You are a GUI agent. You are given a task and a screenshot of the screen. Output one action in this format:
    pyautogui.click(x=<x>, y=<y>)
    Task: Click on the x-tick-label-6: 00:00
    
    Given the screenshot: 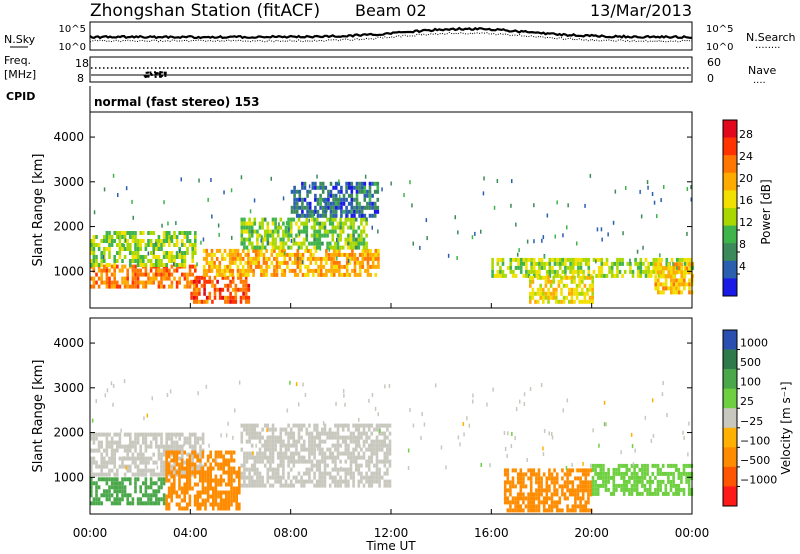 What is the action you would take?
    pyautogui.click(x=692, y=533)
    